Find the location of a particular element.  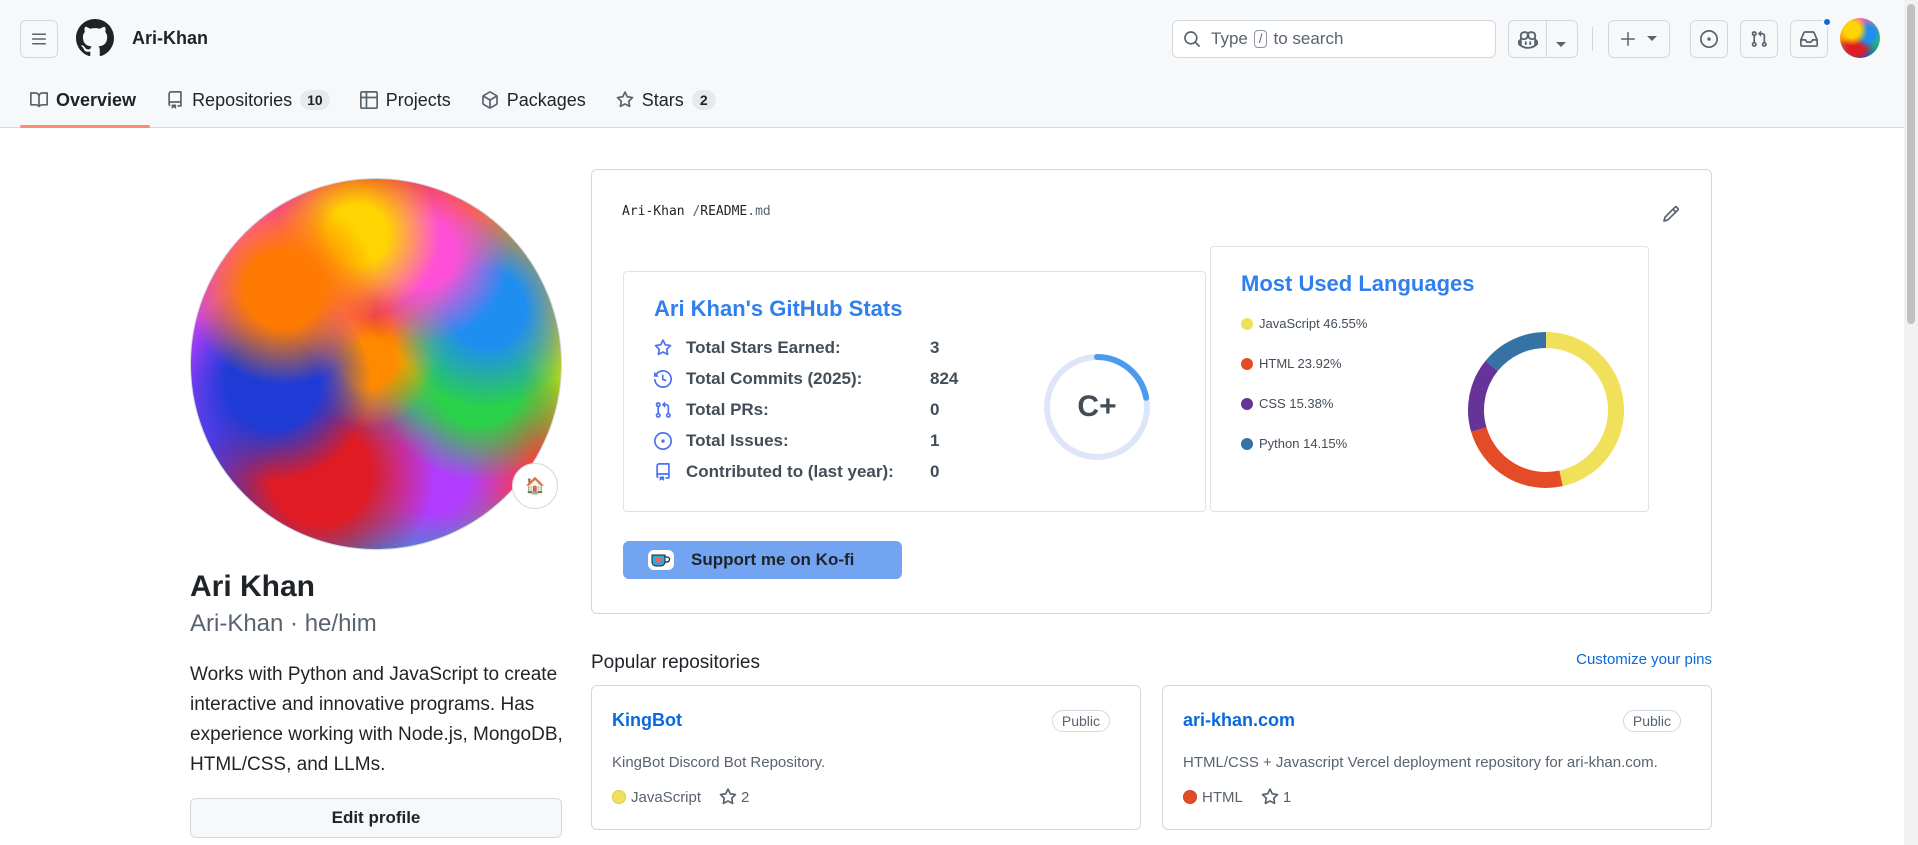

kofi-cup-icon is located at coordinates (661, 560).